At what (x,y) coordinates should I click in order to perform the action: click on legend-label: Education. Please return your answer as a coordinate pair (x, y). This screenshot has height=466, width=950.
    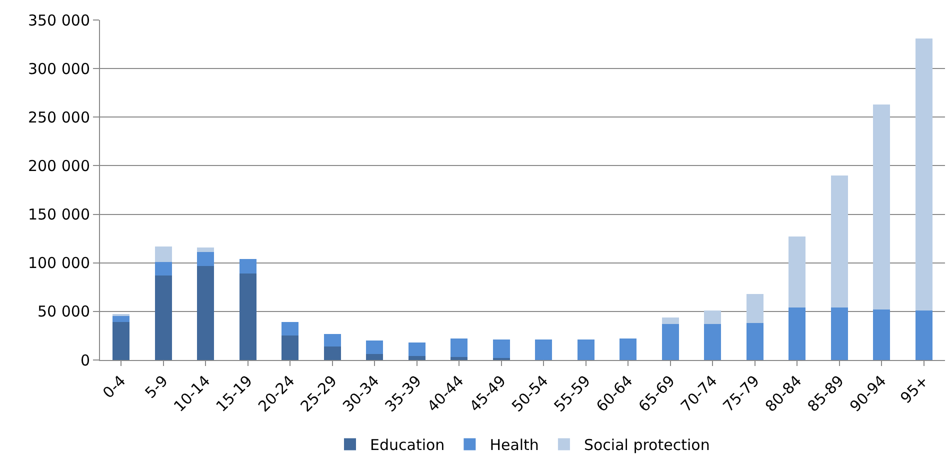
    Looking at the image, I should click on (407, 445).